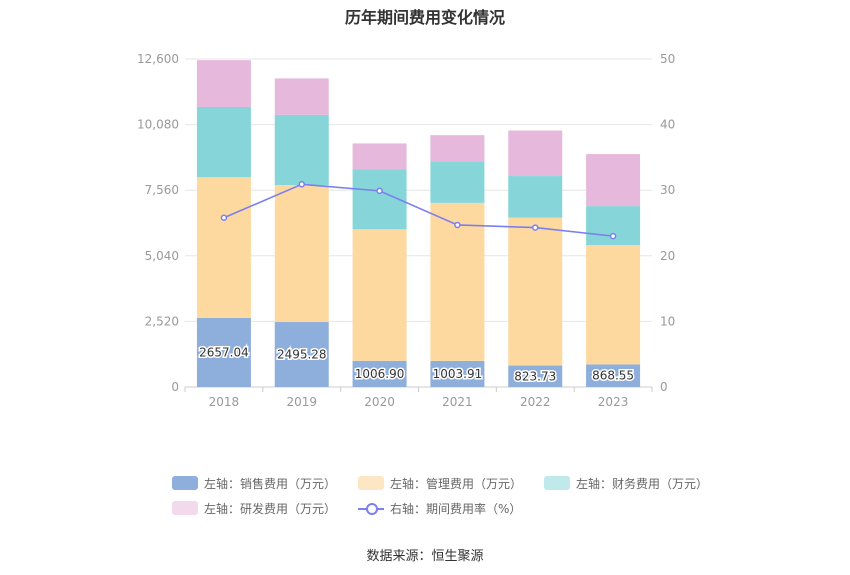 The image size is (850, 575). Describe the element at coordinates (667, 321) in the screenshot. I see `y-right-tick-label: 10` at that location.